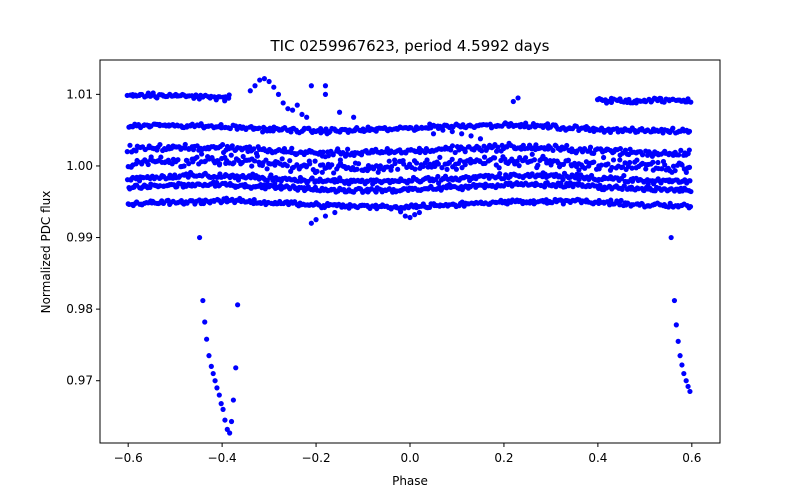  Describe the element at coordinates (503, 458) in the screenshot. I see `x-tick-label: 0.2` at that location.